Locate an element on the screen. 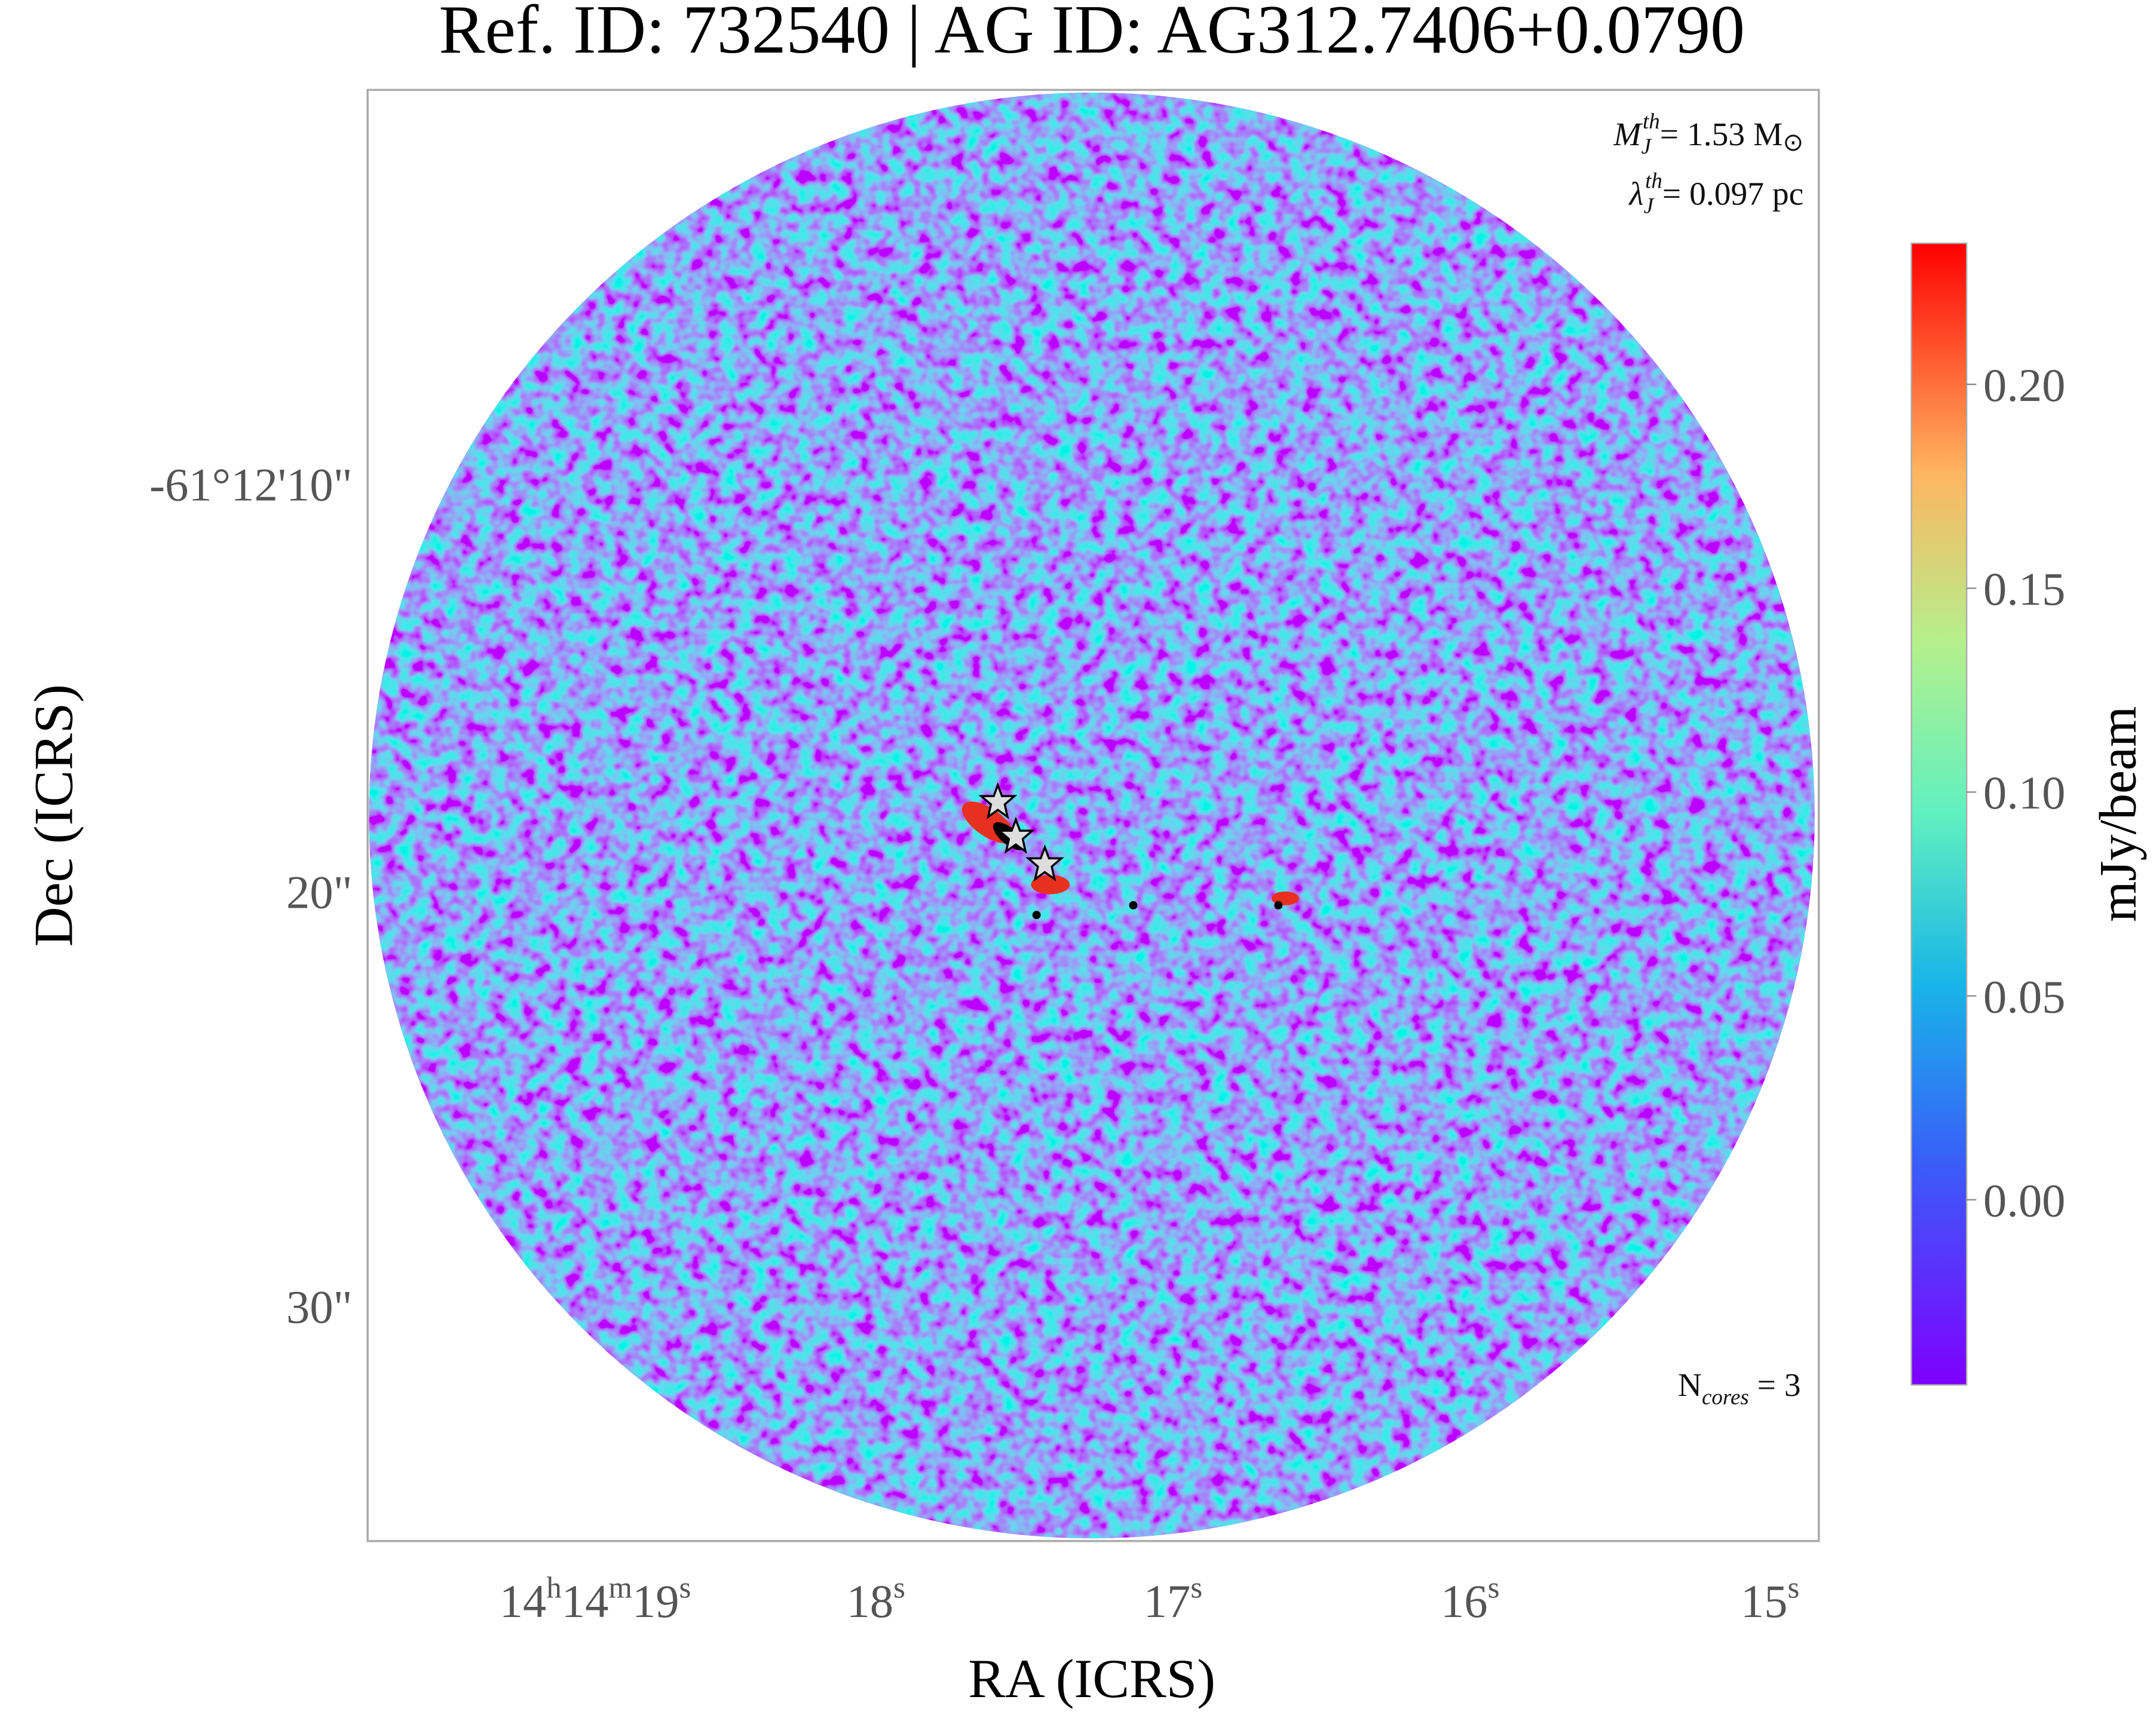  y-tick-label: -61°12'10" is located at coordinates (251, 485).